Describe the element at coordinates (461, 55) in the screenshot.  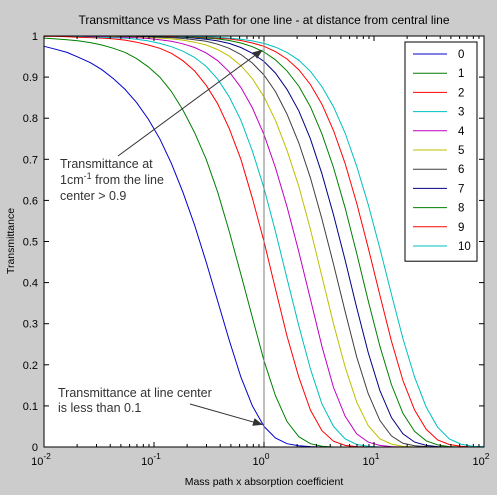
I see `legend-label-0: 0` at that location.